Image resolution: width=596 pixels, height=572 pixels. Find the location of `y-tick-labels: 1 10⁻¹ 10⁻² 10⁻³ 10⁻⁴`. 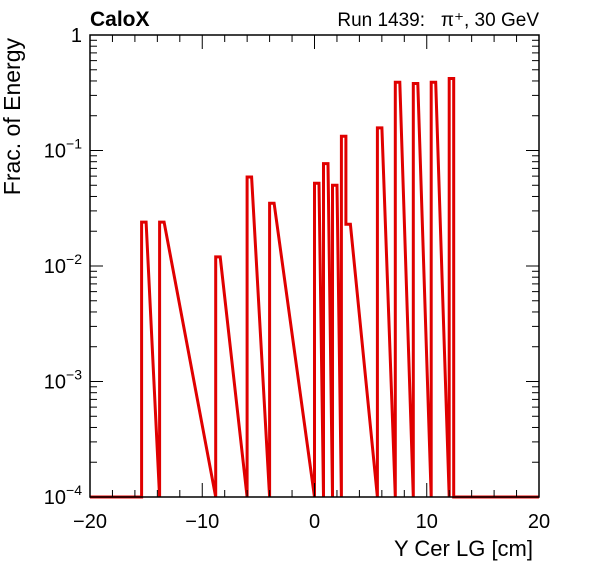

y-tick-labels: 1 10⁻¹ 10⁻² 10⁻³ 10⁻⁴ is located at coordinates (63, 267).